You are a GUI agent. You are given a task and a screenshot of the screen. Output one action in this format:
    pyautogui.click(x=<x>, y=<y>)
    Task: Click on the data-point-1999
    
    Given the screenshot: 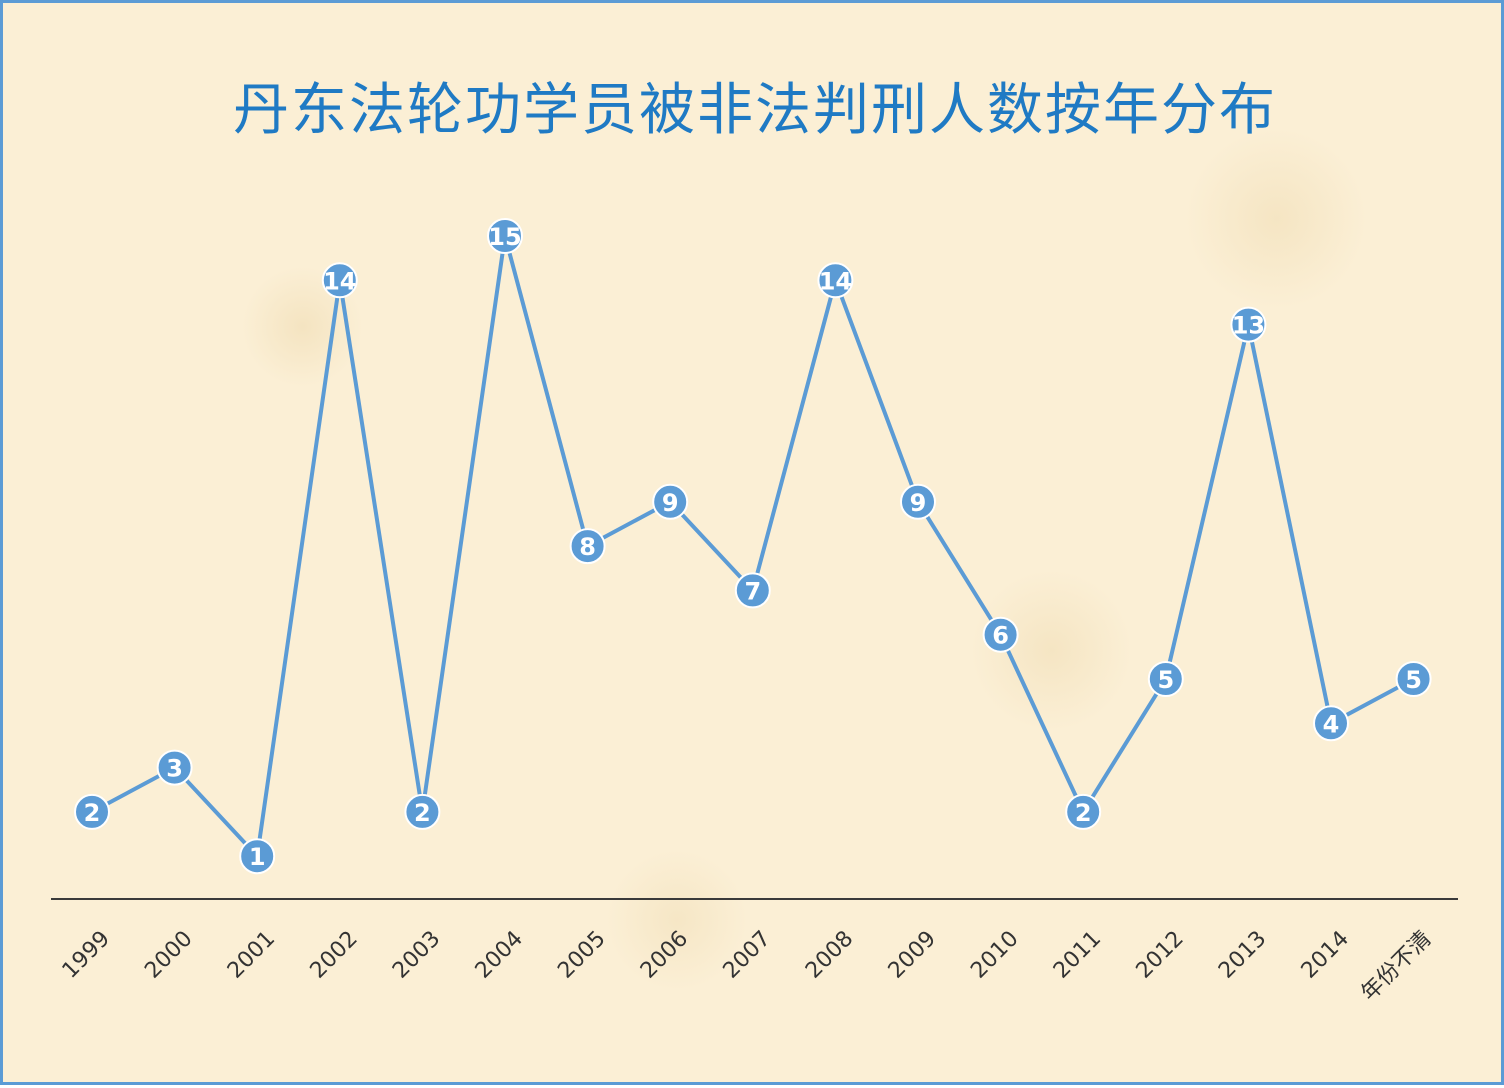 What is the action you would take?
    pyautogui.click(x=92, y=811)
    